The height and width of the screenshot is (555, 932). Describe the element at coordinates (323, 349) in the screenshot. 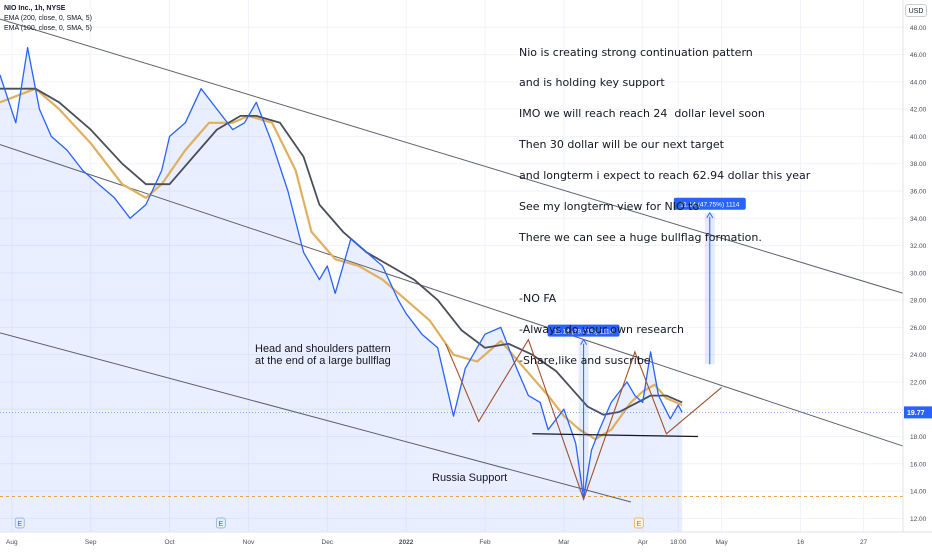

I see `hs-label-line: Head and shoulders pattern` at that location.